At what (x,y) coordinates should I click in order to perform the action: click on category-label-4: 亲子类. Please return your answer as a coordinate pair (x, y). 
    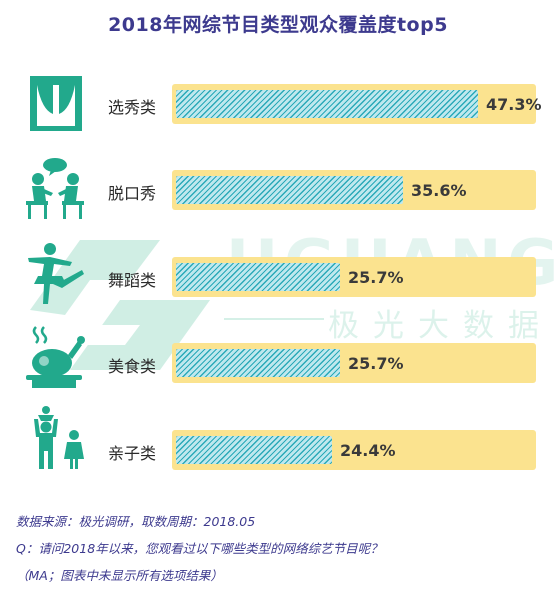
    Looking at the image, I should click on (132, 453).